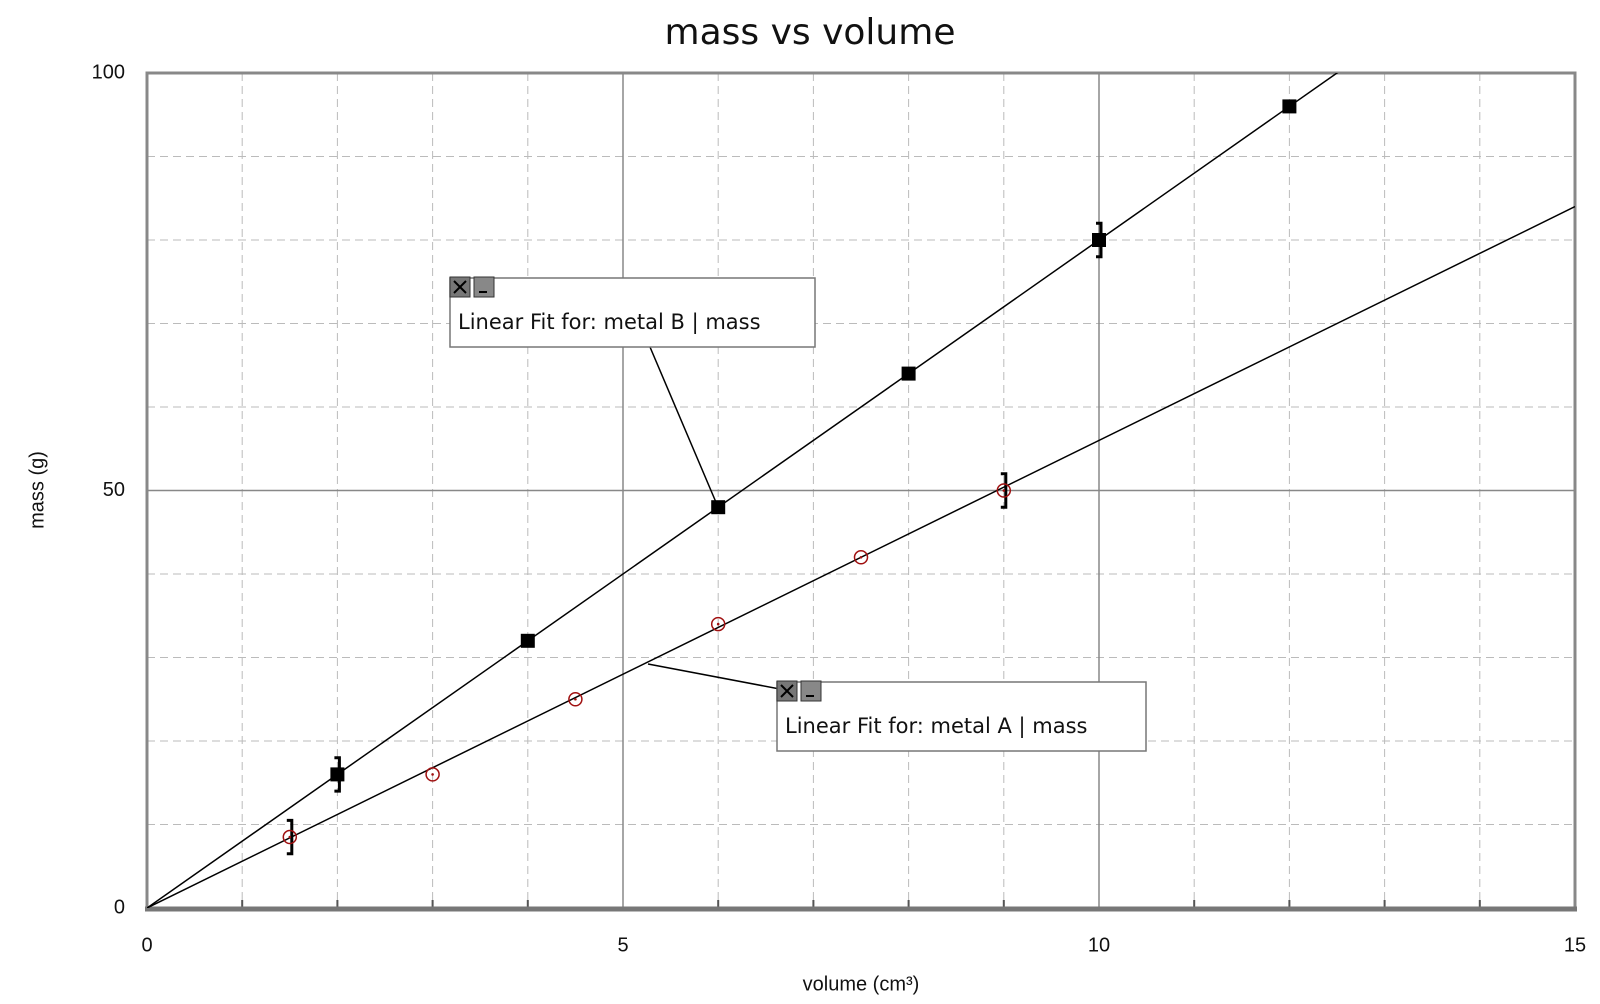  What do you see at coordinates (108, 72) in the screenshot?
I see `y-tick-label: 100` at bounding box center [108, 72].